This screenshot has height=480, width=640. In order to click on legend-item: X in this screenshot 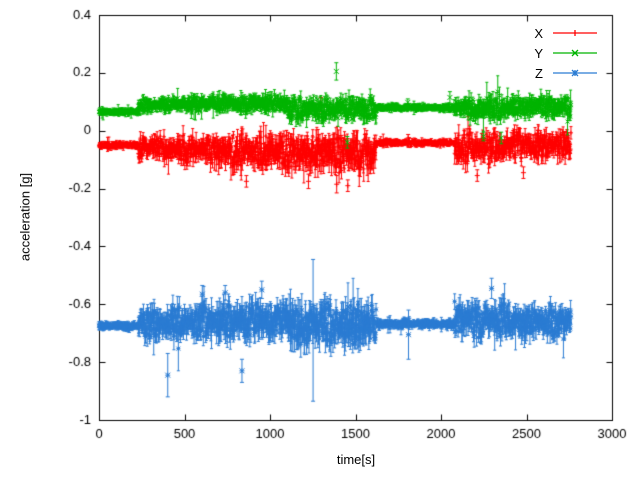, I will do `click(567, 33)`.